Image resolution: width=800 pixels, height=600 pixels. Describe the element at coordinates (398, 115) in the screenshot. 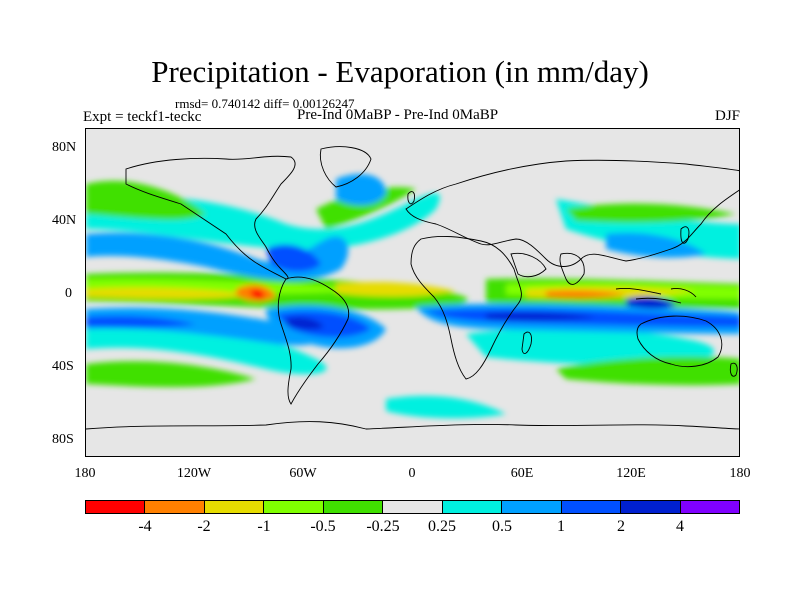

I see `comparison-label: Pre-Ind 0MaBP - Pre-Ind 0MaBP` at that location.